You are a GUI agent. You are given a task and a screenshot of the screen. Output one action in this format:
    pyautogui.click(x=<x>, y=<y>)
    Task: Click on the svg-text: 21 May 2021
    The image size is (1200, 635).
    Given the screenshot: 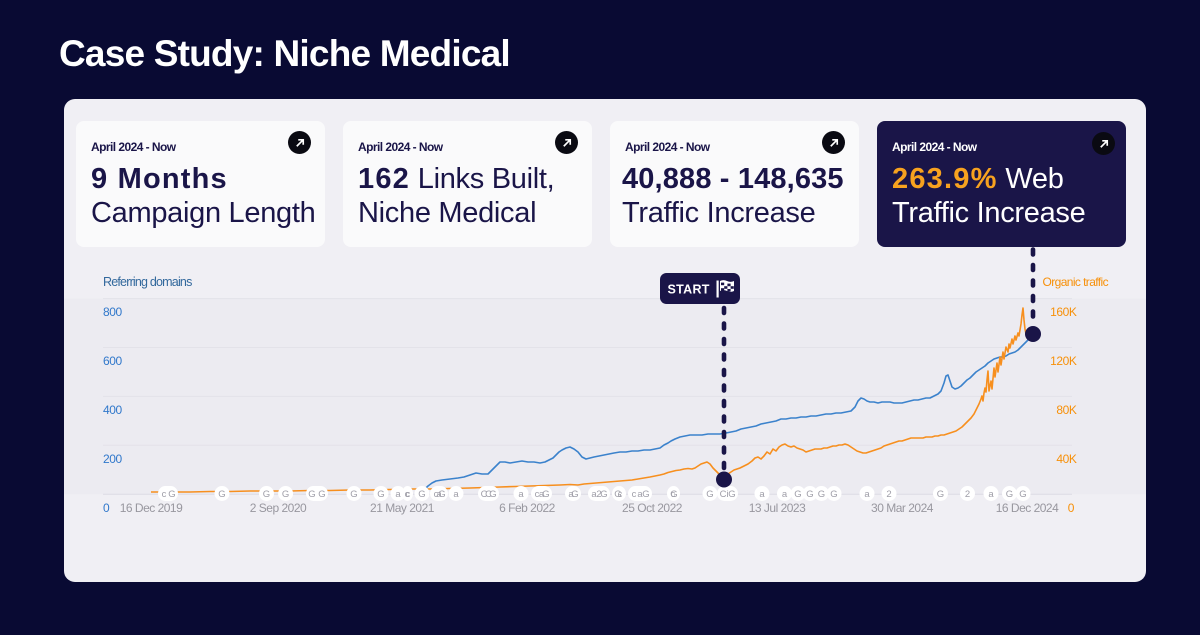 What is the action you would take?
    pyautogui.click(x=402, y=508)
    